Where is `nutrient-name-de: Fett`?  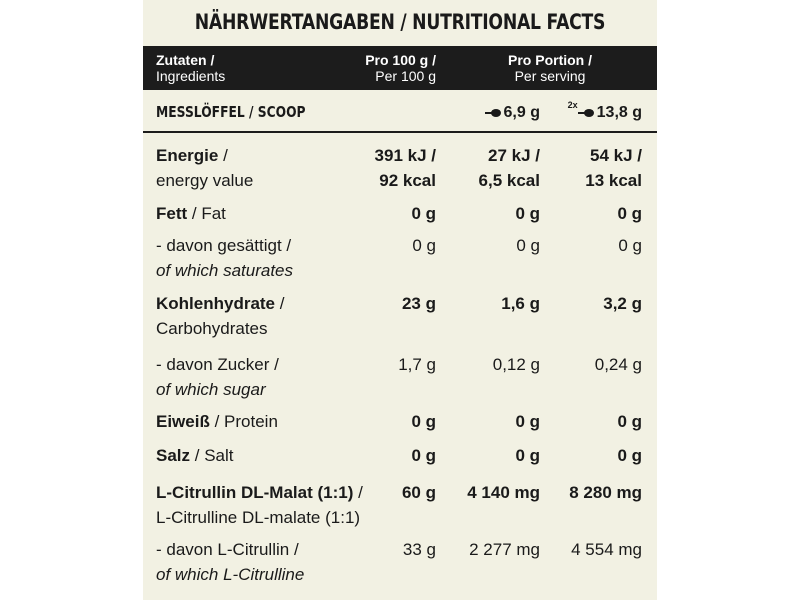 nutrient-name-de: Fett is located at coordinates (172, 213).